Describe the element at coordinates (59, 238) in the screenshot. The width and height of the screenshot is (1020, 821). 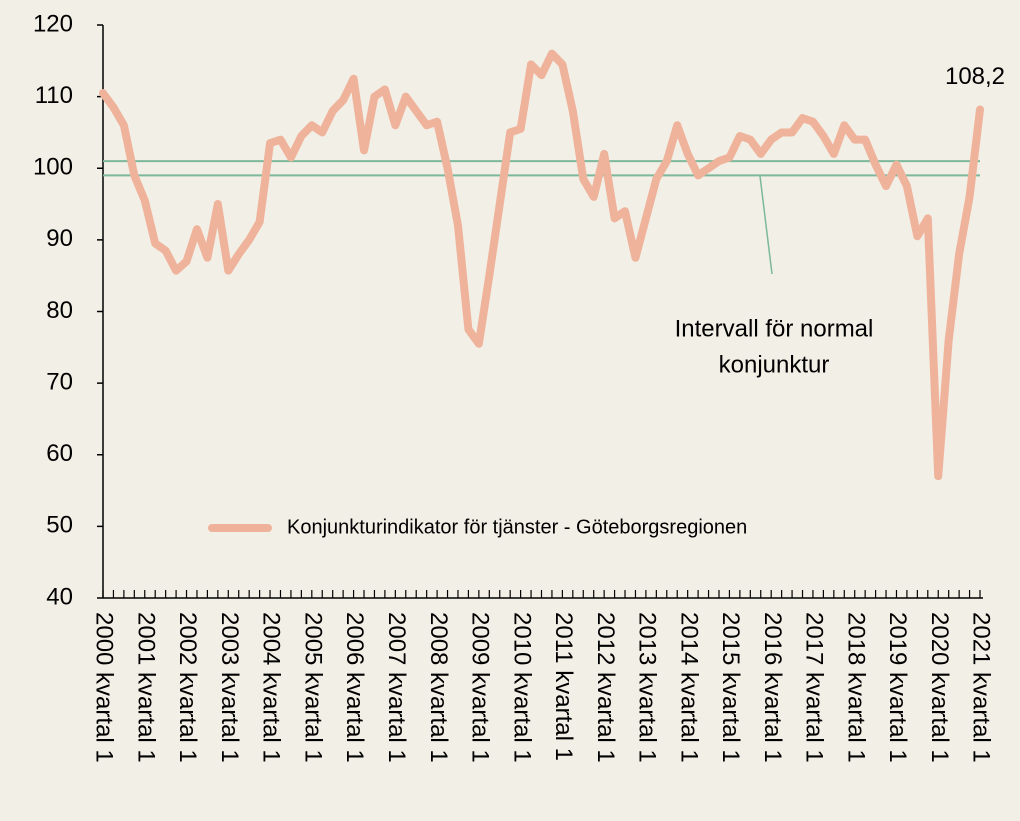
I see `y-tick-label: 90` at that location.